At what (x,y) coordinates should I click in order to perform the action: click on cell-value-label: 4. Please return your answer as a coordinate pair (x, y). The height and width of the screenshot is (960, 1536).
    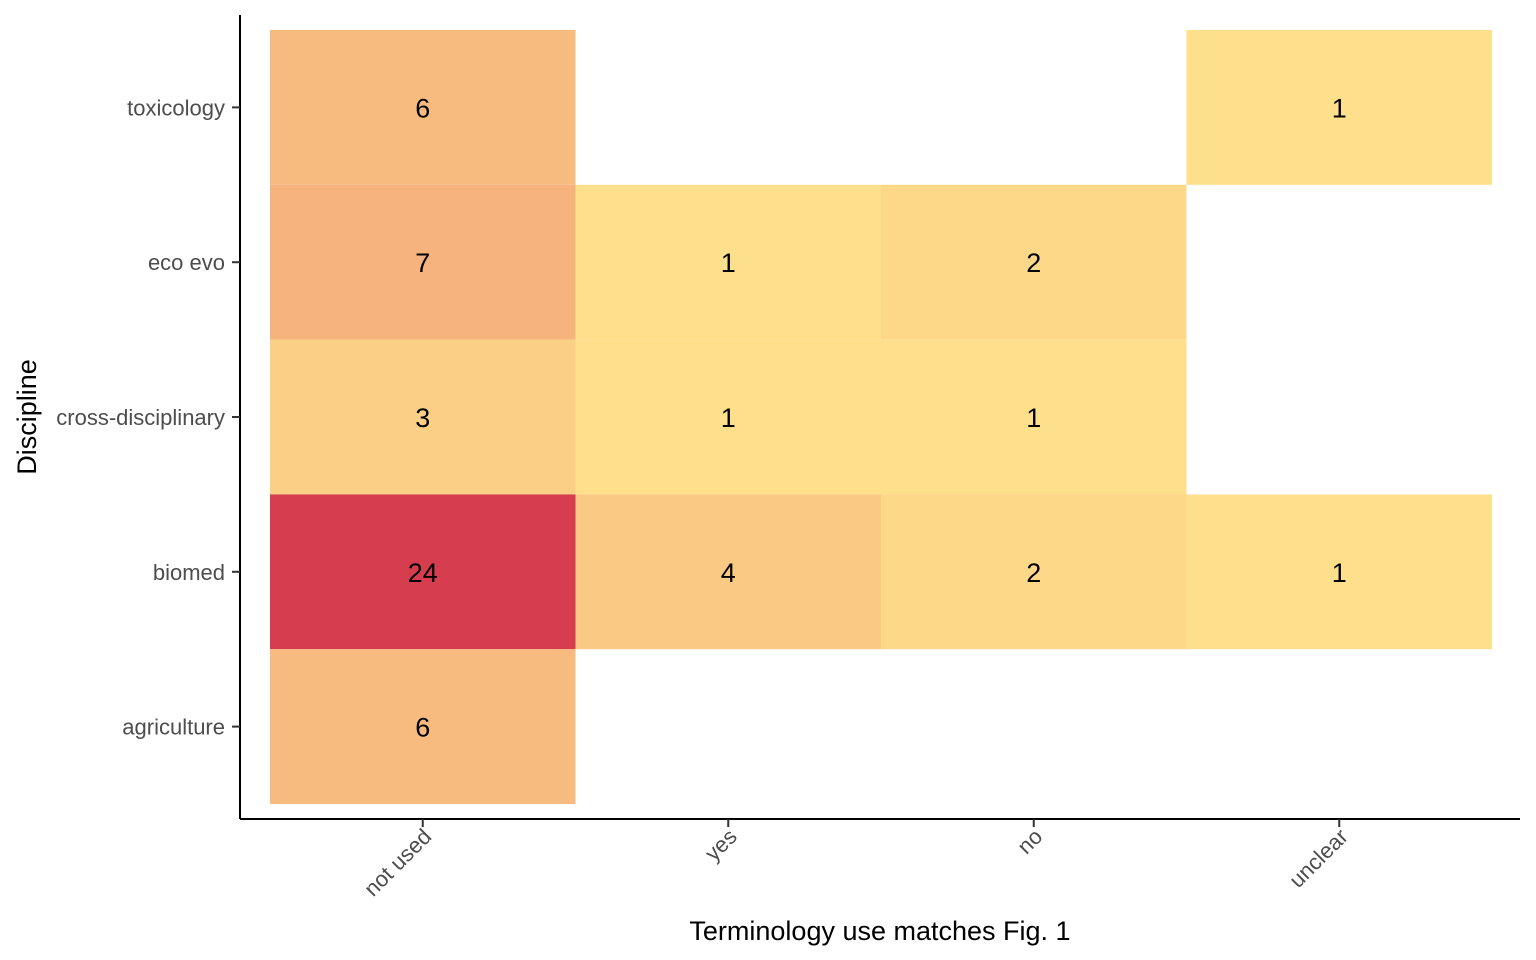
    Looking at the image, I should click on (728, 573).